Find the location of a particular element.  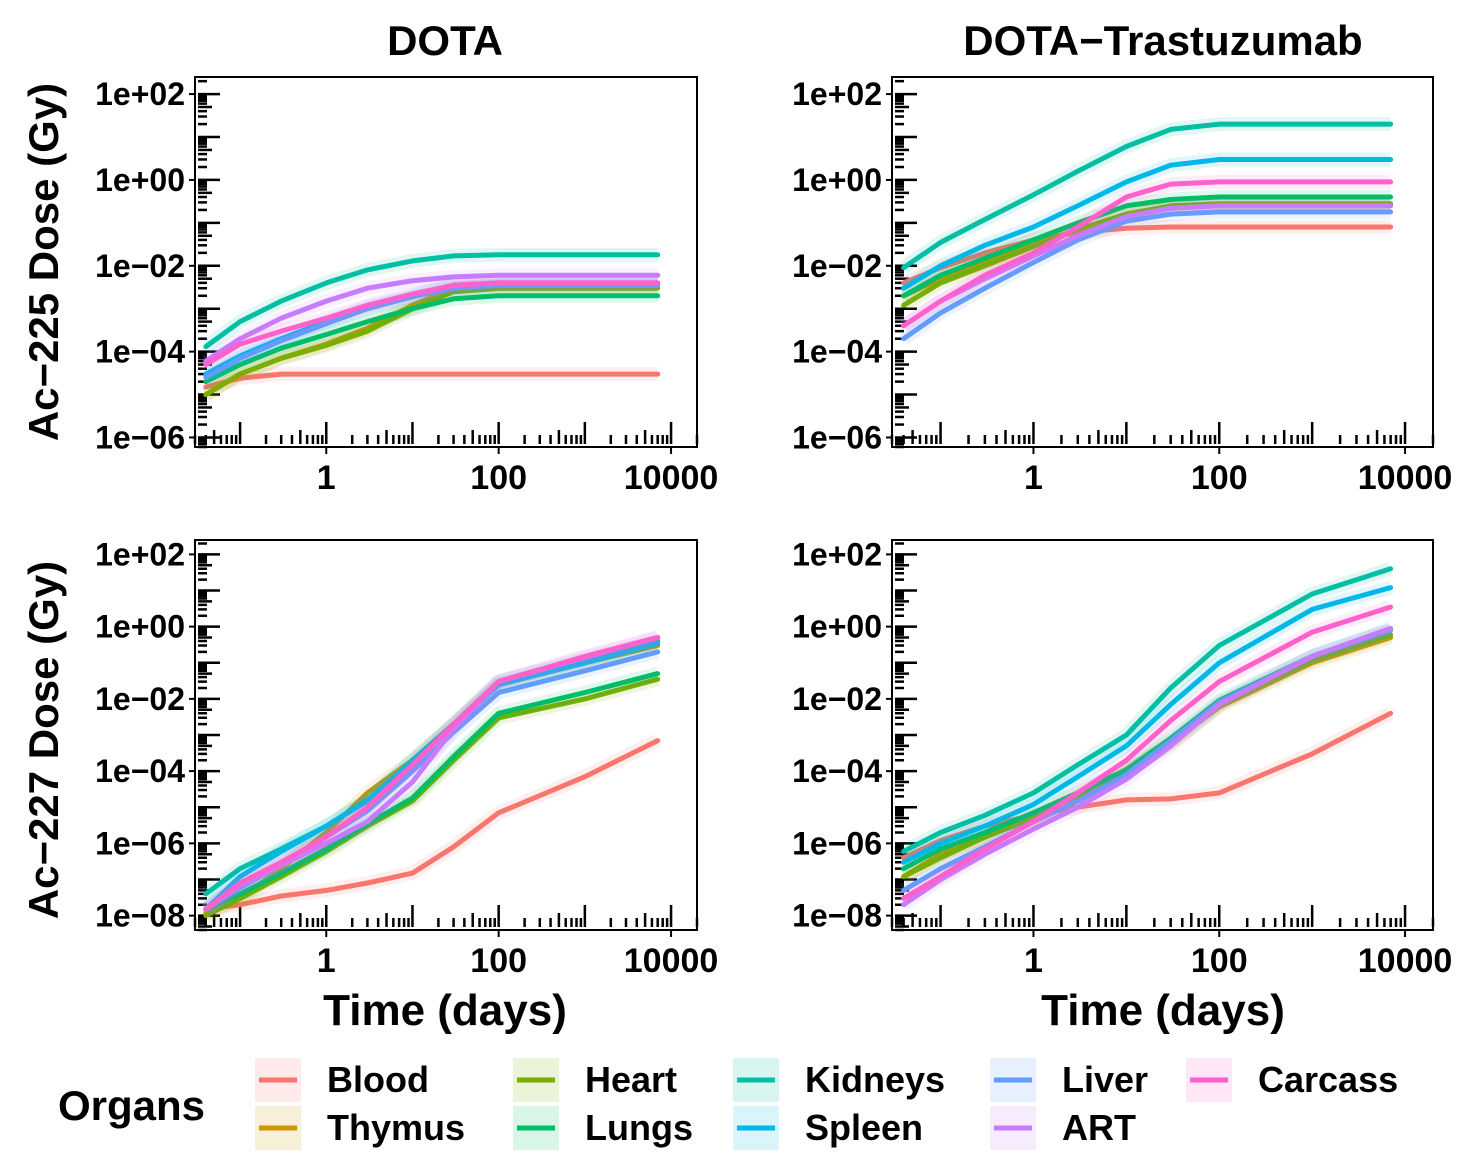

xlabel-right: Time (days) is located at coordinates (1163, 1010).